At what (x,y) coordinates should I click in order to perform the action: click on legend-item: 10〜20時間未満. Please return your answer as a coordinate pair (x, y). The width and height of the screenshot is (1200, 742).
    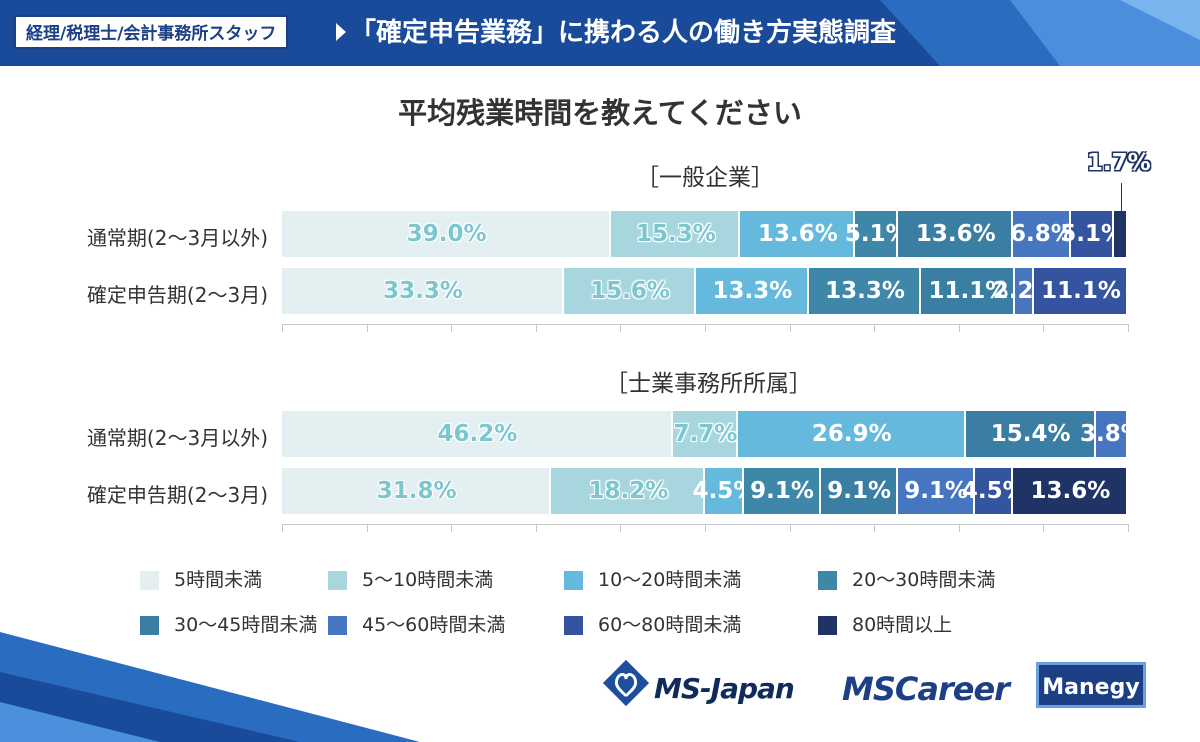
    Looking at the image, I should click on (674, 580).